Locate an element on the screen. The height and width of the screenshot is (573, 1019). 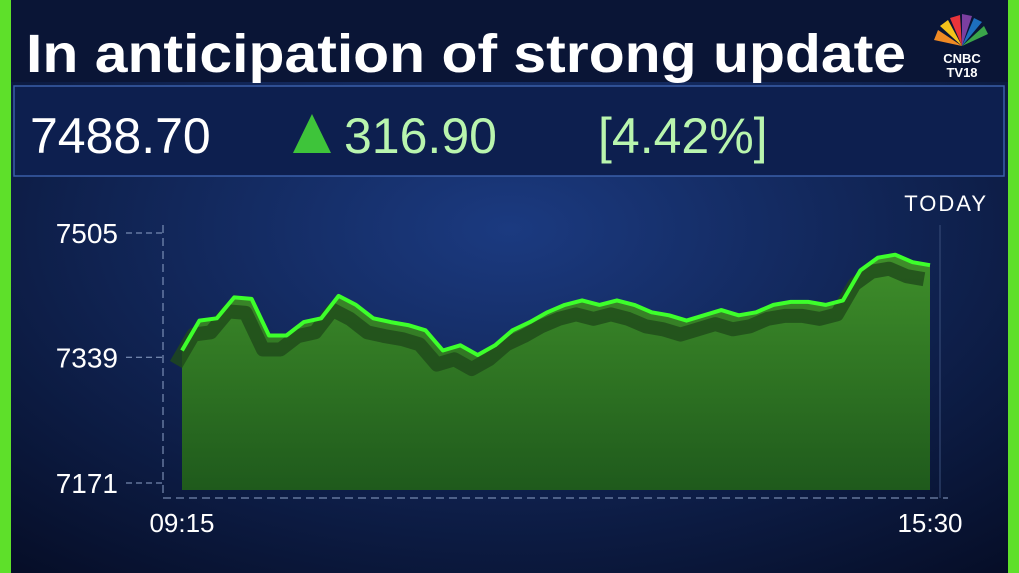
y-tick-label: 7505 is located at coordinates (87, 233).